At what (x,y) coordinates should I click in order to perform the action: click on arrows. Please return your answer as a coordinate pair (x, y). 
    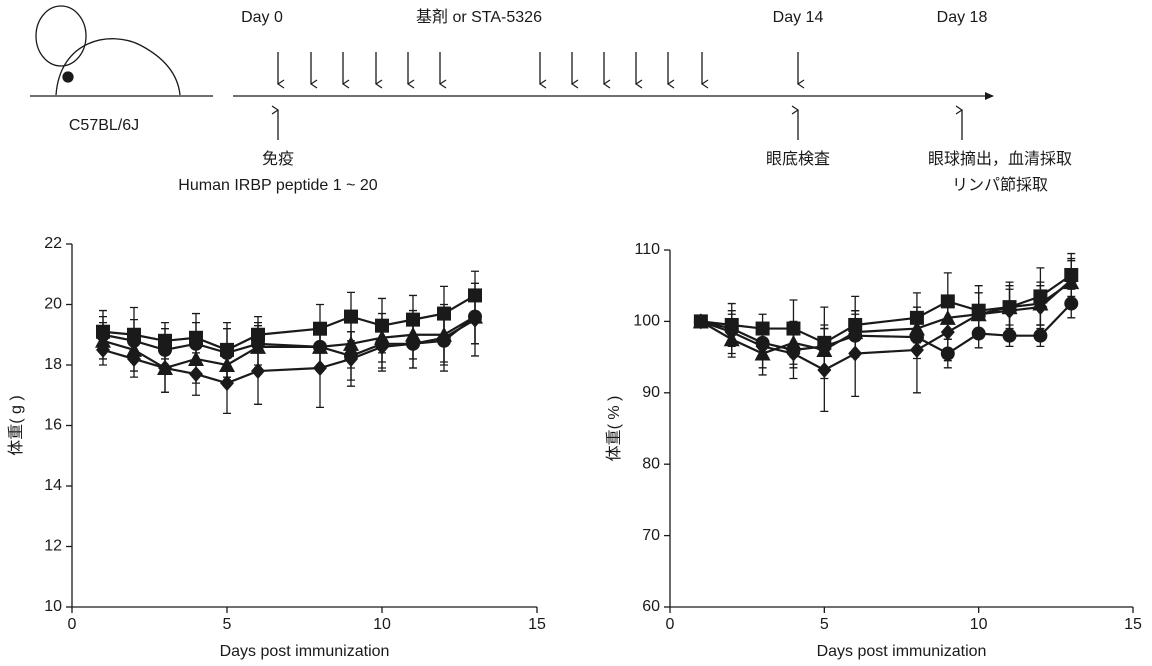
    Looking at the image, I should click on (620, 96).